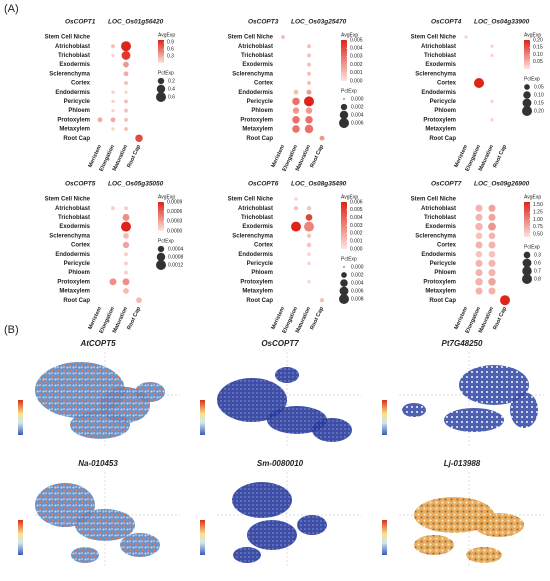 The height and width of the screenshot is (581, 550). What do you see at coordinates (356, 202) in the screenshot?
I see `colorbar-tick-label: 0.006` at bounding box center [356, 202].